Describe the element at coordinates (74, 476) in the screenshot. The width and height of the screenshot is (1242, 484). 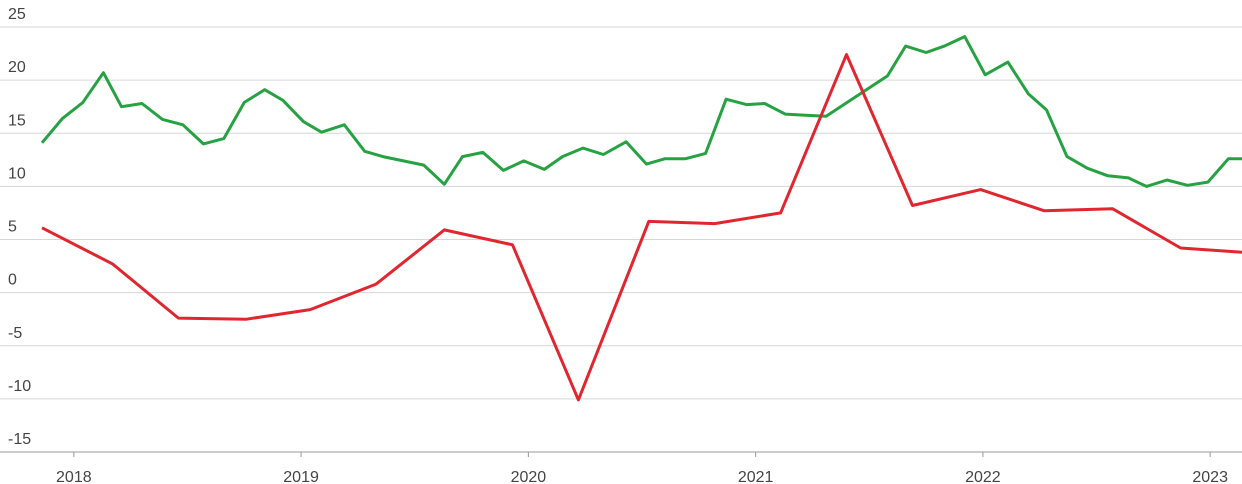
I see `x-tick-label: 2018` at that location.